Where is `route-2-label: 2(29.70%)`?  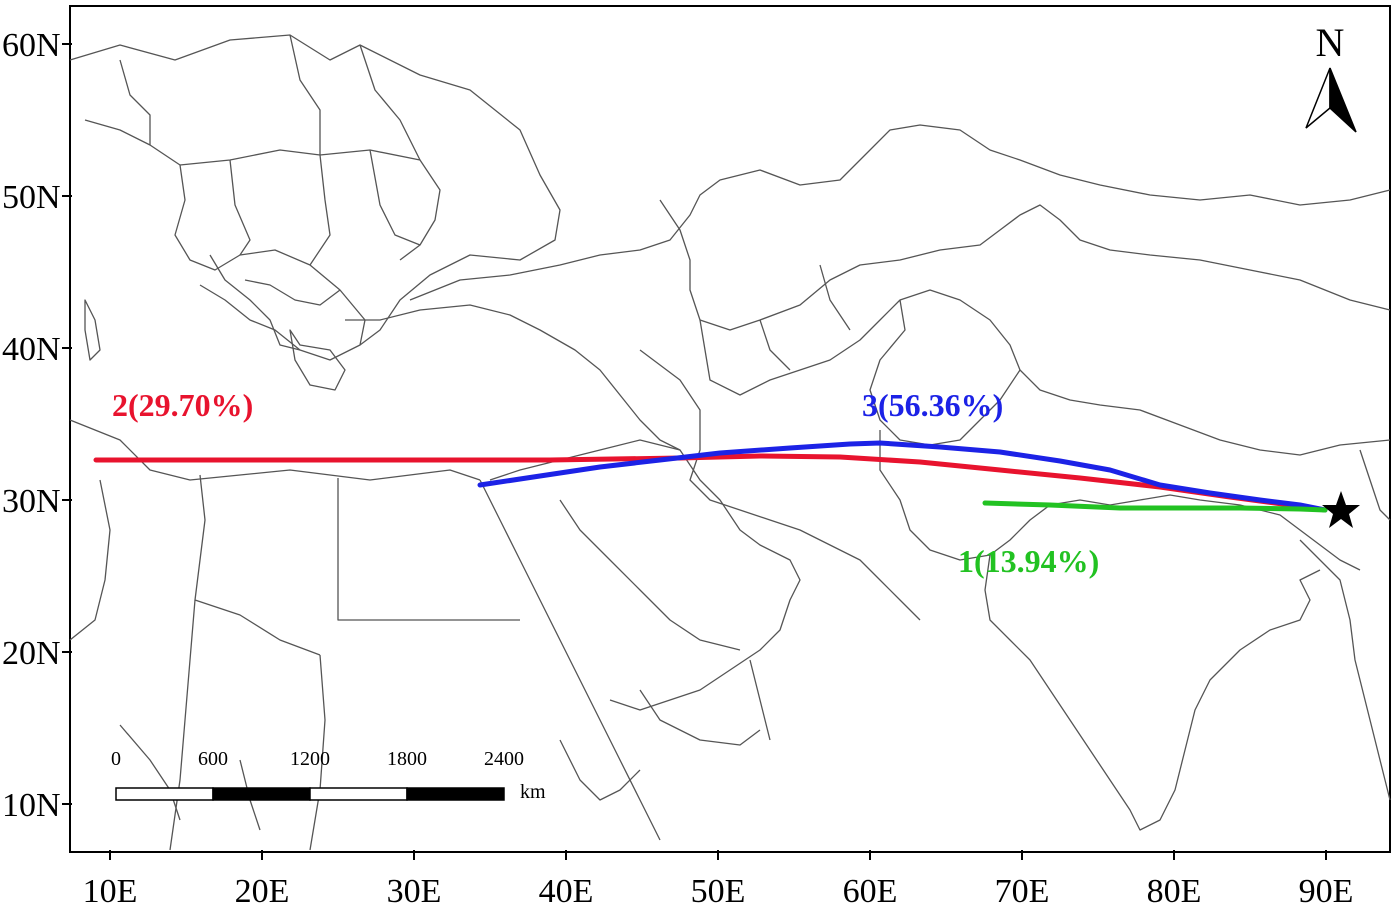 route-2-label: 2(29.70%) is located at coordinates (182, 405).